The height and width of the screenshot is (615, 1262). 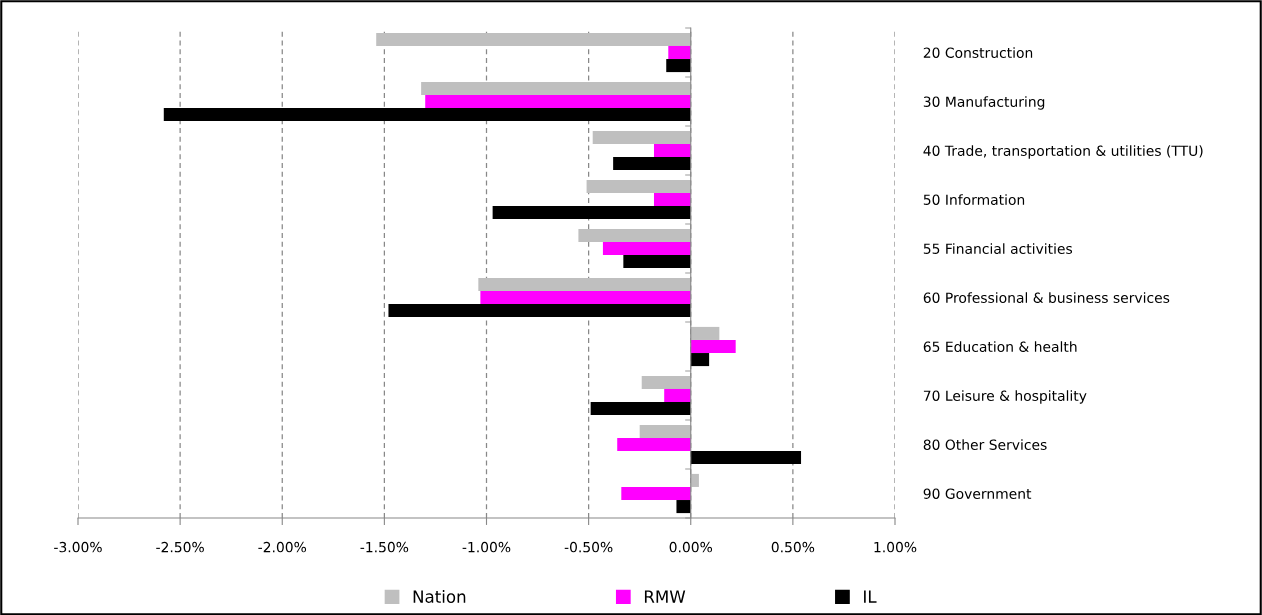 What do you see at coordinates (282, 547) in the screenshot?
I see `x-tick-label: -2.00%` at bounding box center [282, 547].